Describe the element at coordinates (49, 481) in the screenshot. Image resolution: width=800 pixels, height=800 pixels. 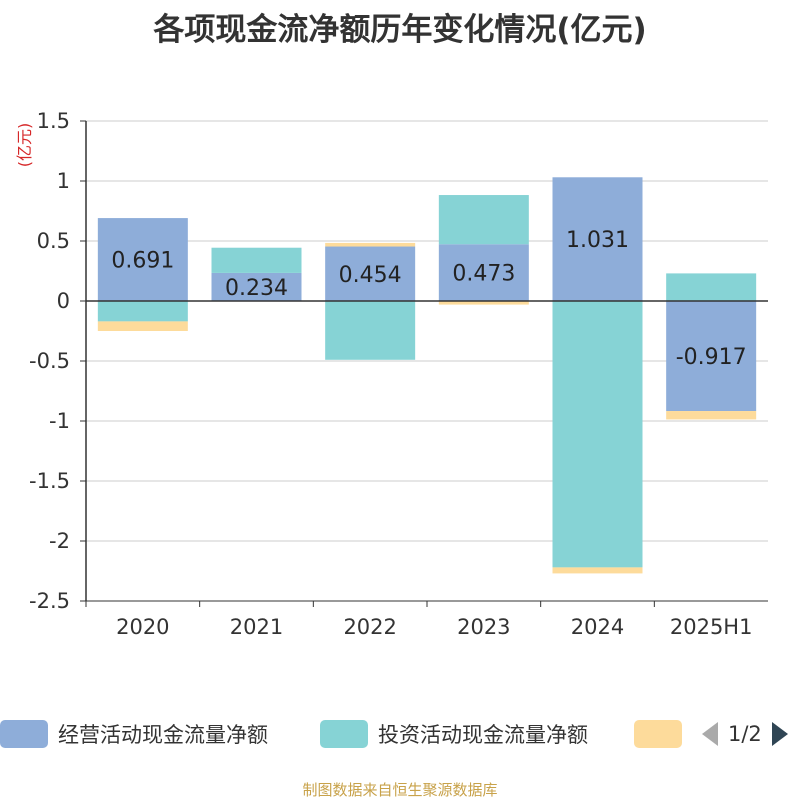
I see `y-tick-label: -1.5` at that location.